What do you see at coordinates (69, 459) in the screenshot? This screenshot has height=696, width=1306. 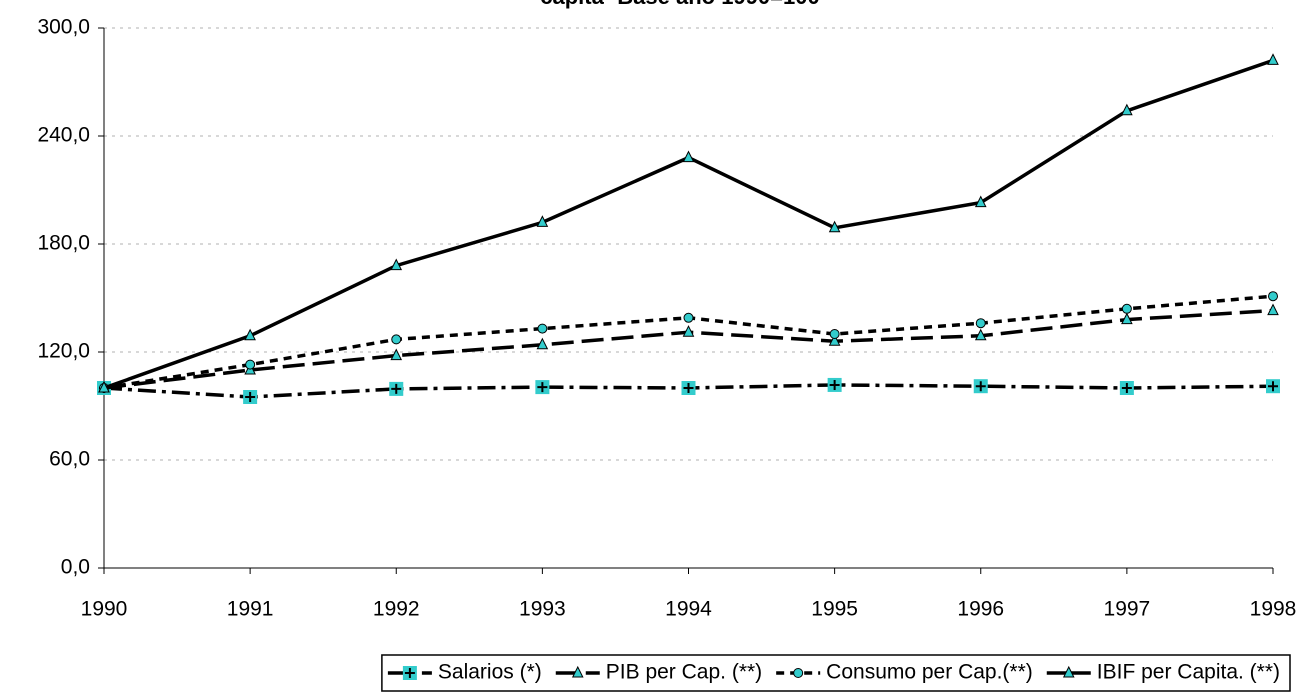 I see `y-tick-label: 60,0` at bounding box center [69, 459].